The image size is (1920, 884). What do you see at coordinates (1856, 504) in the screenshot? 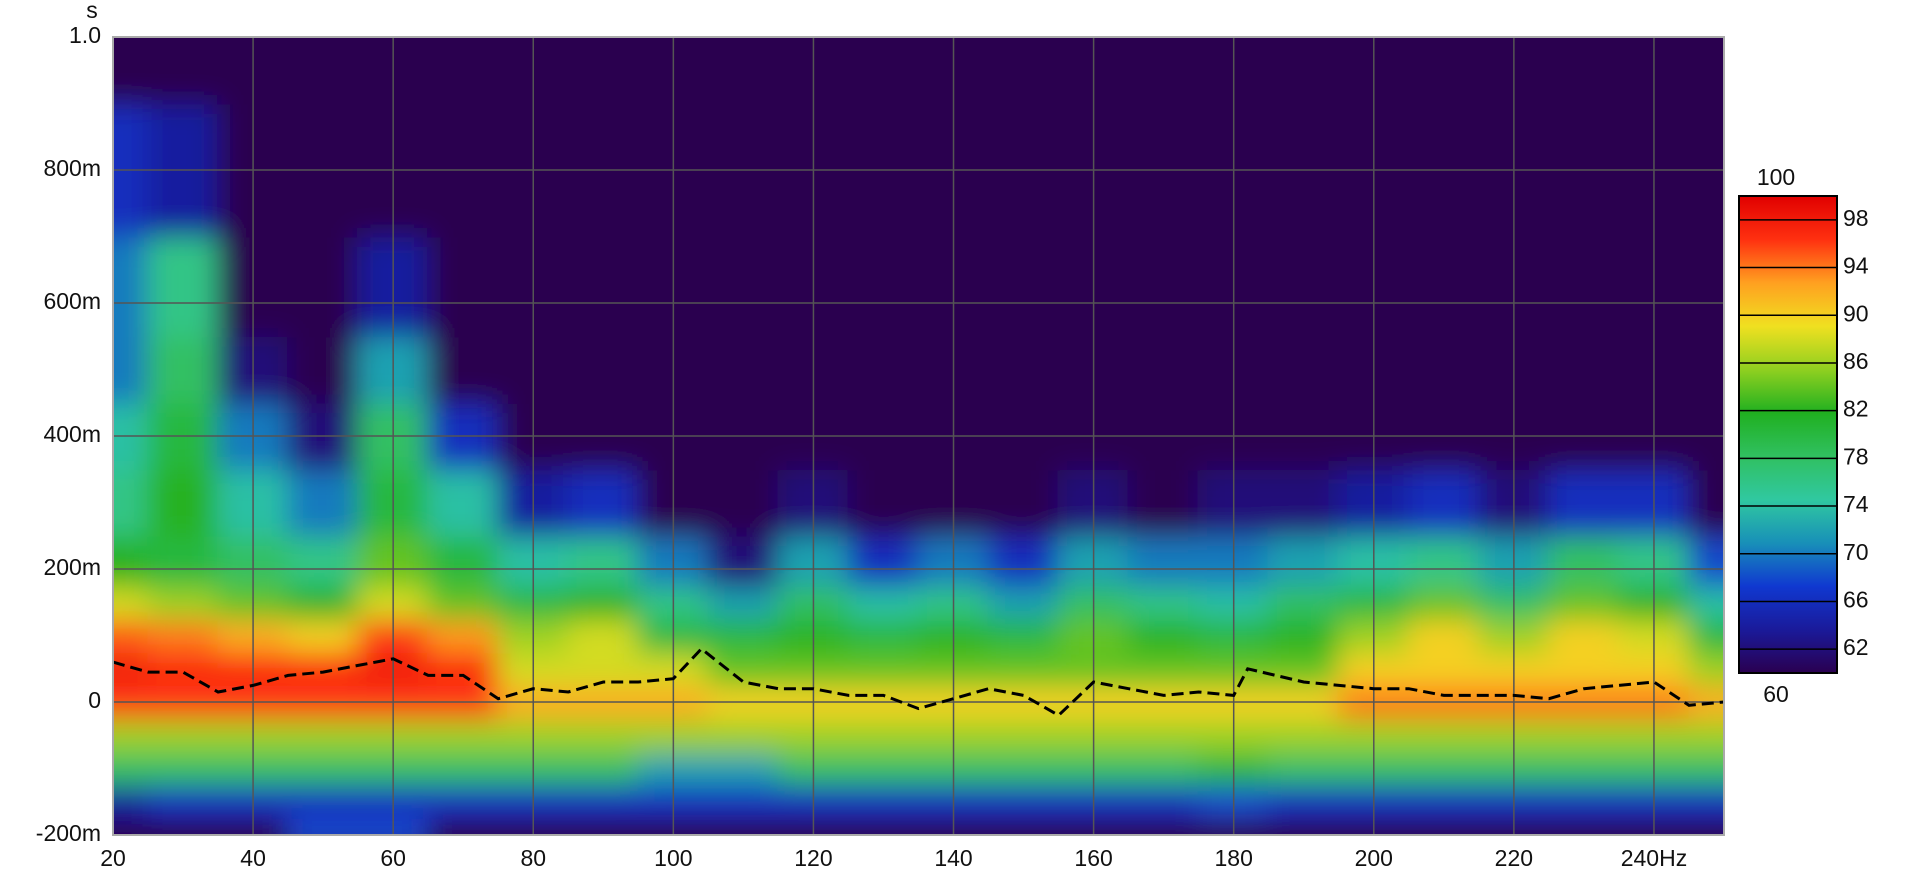
I see `colorbar-tick-label: 74` at bounding box center [1856, 504].